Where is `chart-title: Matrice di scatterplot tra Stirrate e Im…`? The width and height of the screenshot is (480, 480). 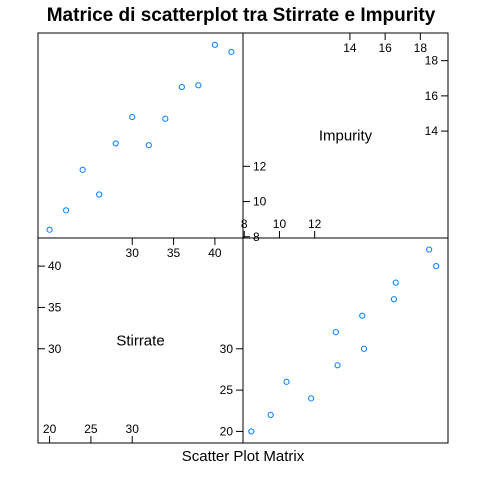 chart-title: Matrice di scatterplot tra Stirrate e Im… is located at coordinates (241, 15).